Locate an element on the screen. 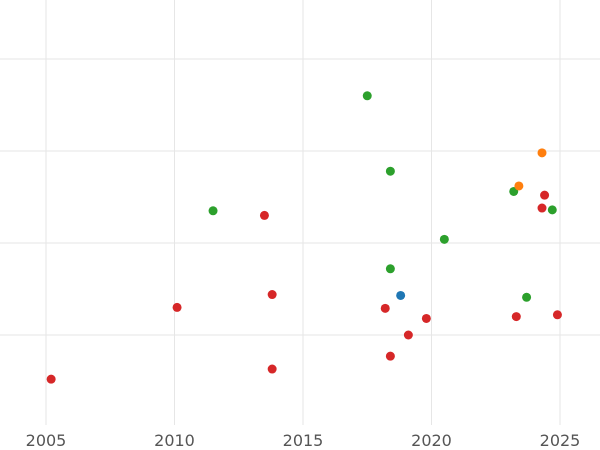 This screenshot has width=600, height=450. x-tick-label: 2010 is located at coordinates (174, 440).